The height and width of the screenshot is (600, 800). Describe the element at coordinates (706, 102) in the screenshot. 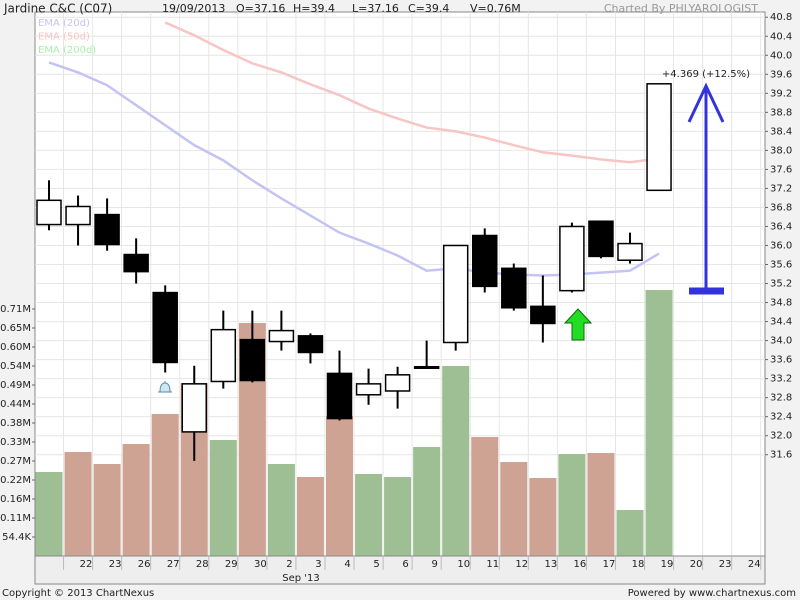

I see `annotation-arrowhead` at that location.